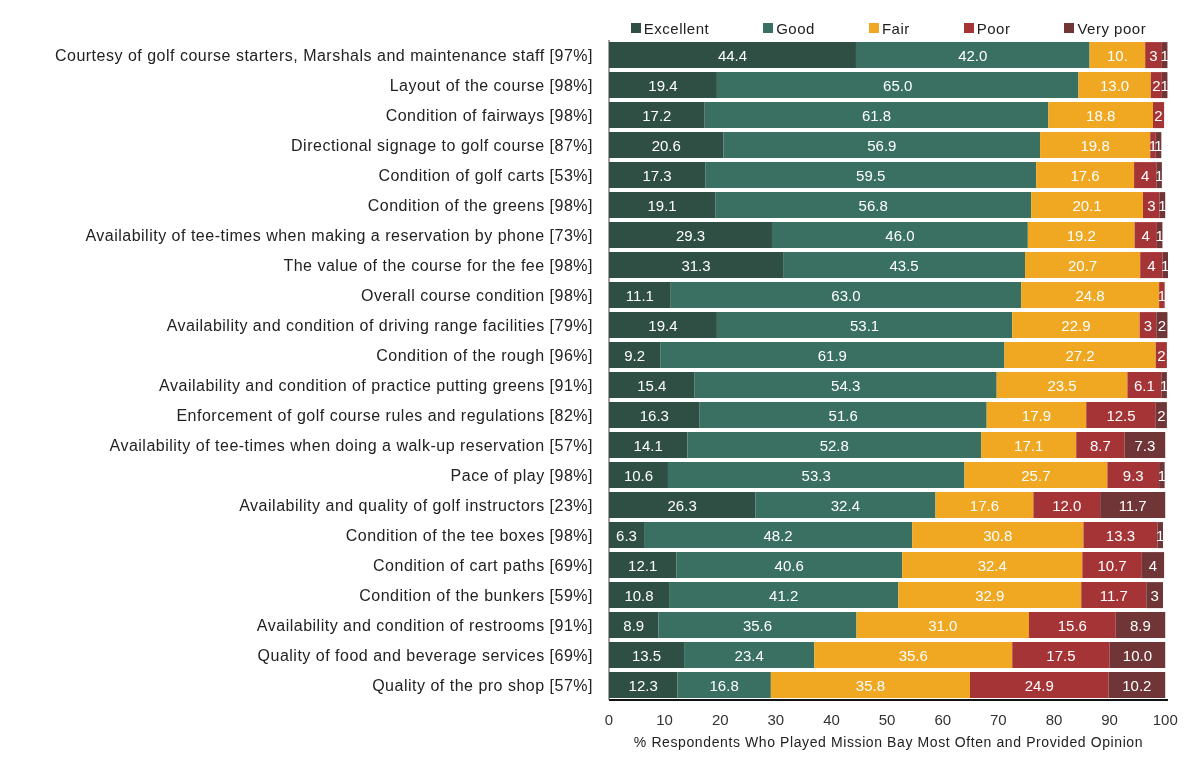  Describe the element at coordinates (1137, 685) in the screenshot. I see `data-label: 10.2` at that location.